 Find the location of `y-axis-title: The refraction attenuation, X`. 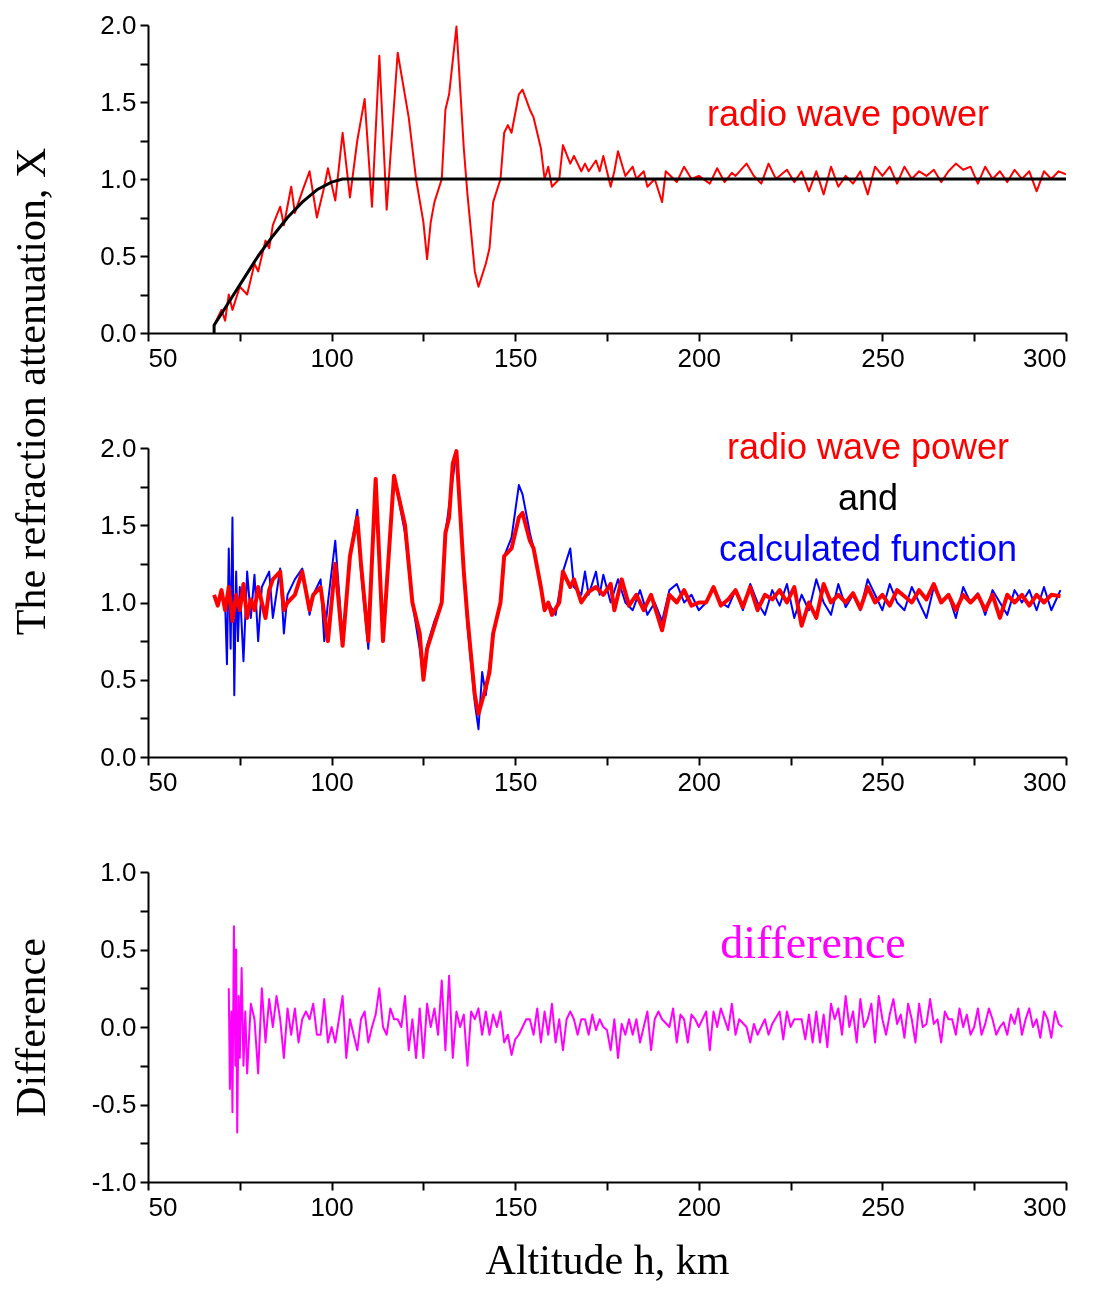

y-axis-title: The refraction attenuation, X is located at coordinates (30, 391).